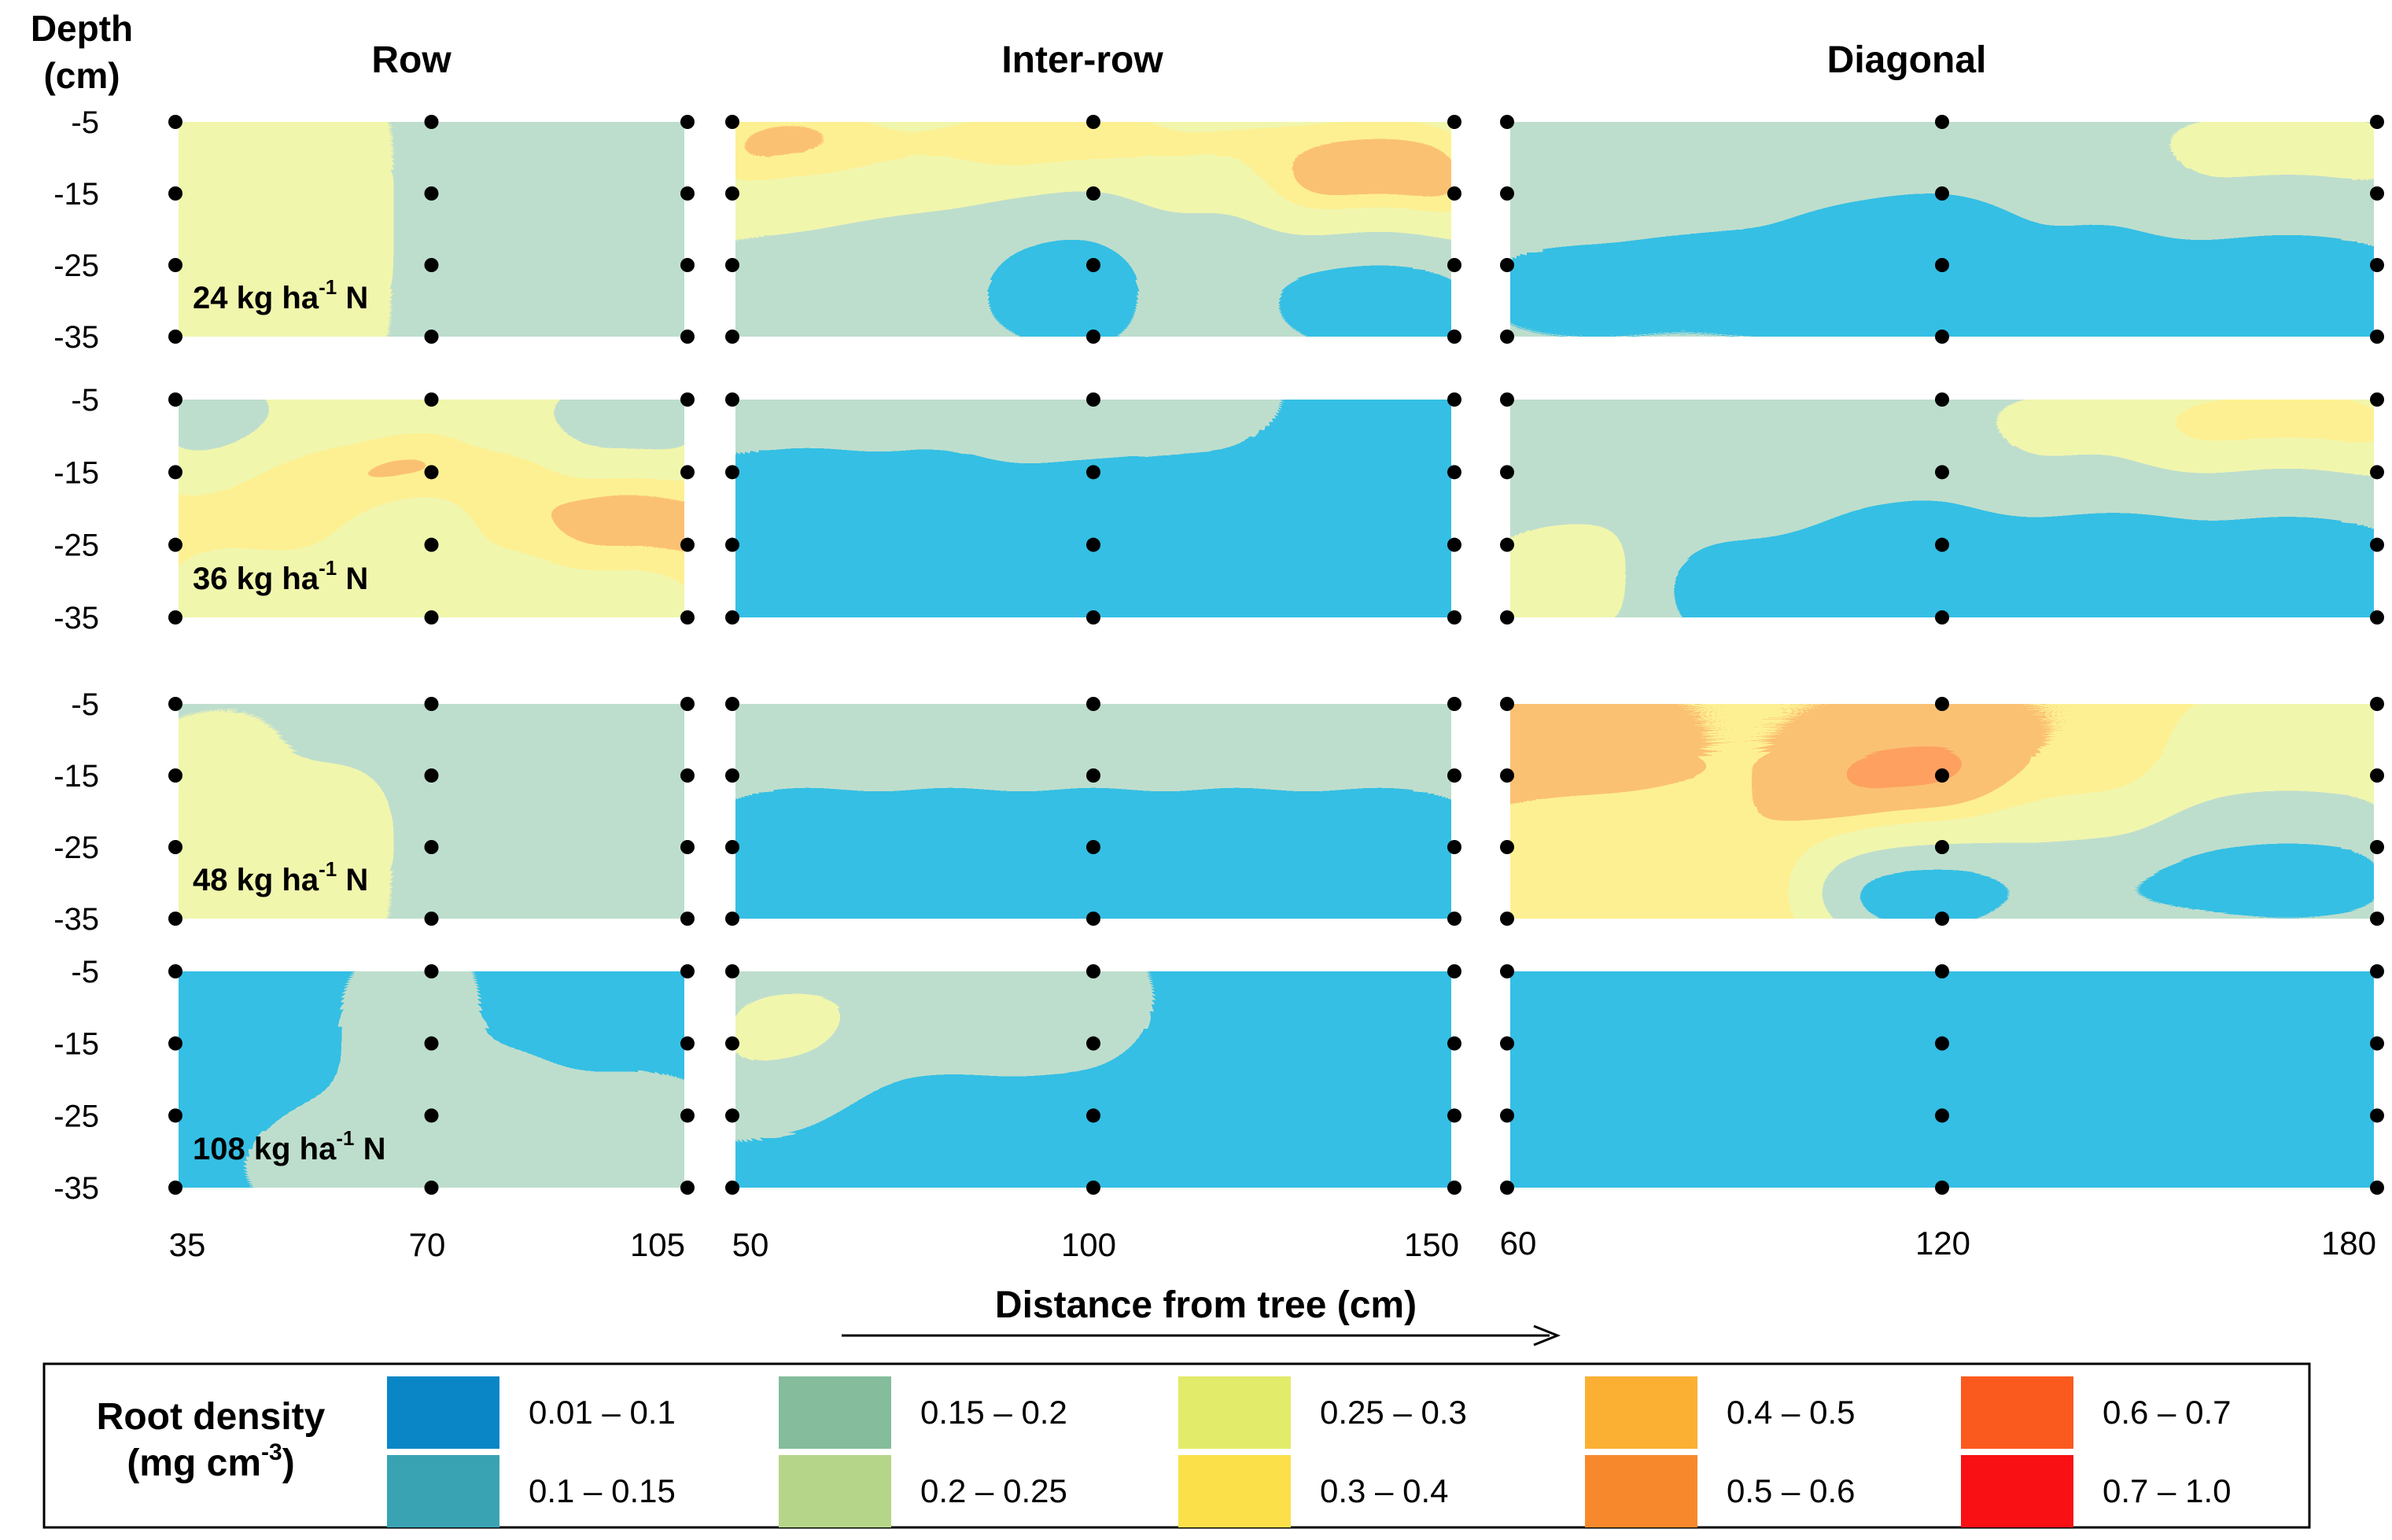  What do you see at coordinates (1273, 1244) in the screenshot?
I see `distance-tick-labels: 35 70 105 50 100 150 60 120 180` at bounding box center [1273, 1244].